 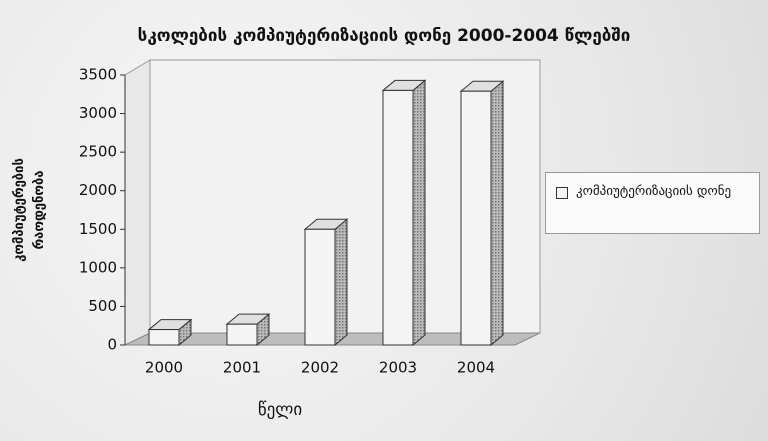 What do you see at coordinates (98, 152) in the screenshot?
I see `y-tick-label: 2500` at bounding box center [98, 152].